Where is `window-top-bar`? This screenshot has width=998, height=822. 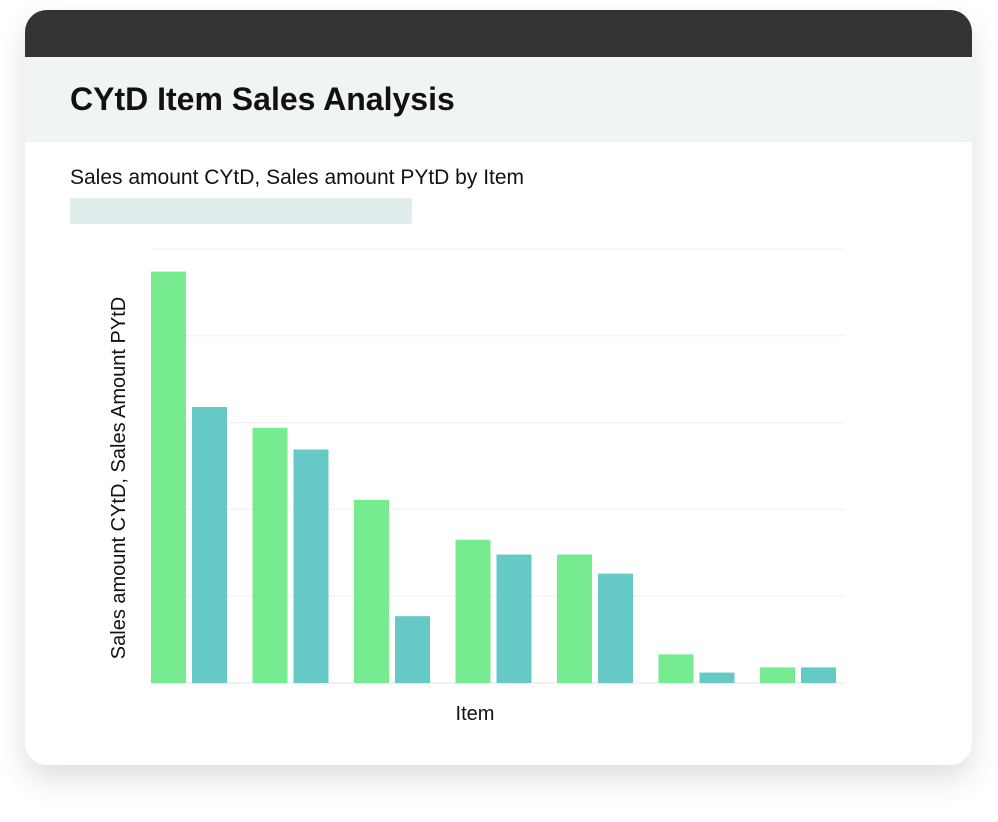
window-top-bar is located at coordinates (498, 33).